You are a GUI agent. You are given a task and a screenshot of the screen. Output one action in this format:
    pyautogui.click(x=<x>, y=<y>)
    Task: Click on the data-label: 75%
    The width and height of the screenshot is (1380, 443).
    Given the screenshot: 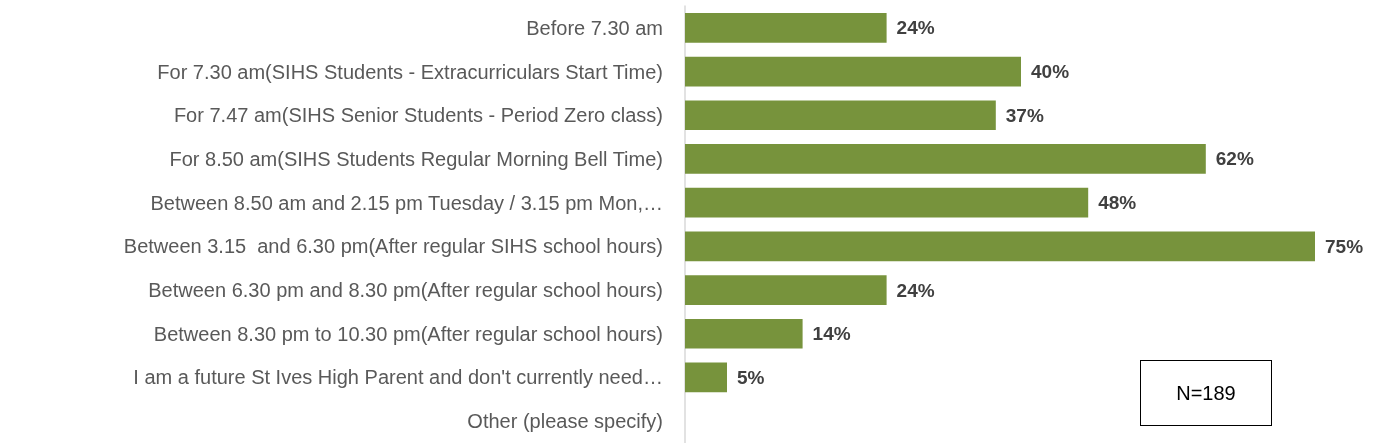 What is the action you would take?
    pyautogui.click(x=1344, y=246)
    